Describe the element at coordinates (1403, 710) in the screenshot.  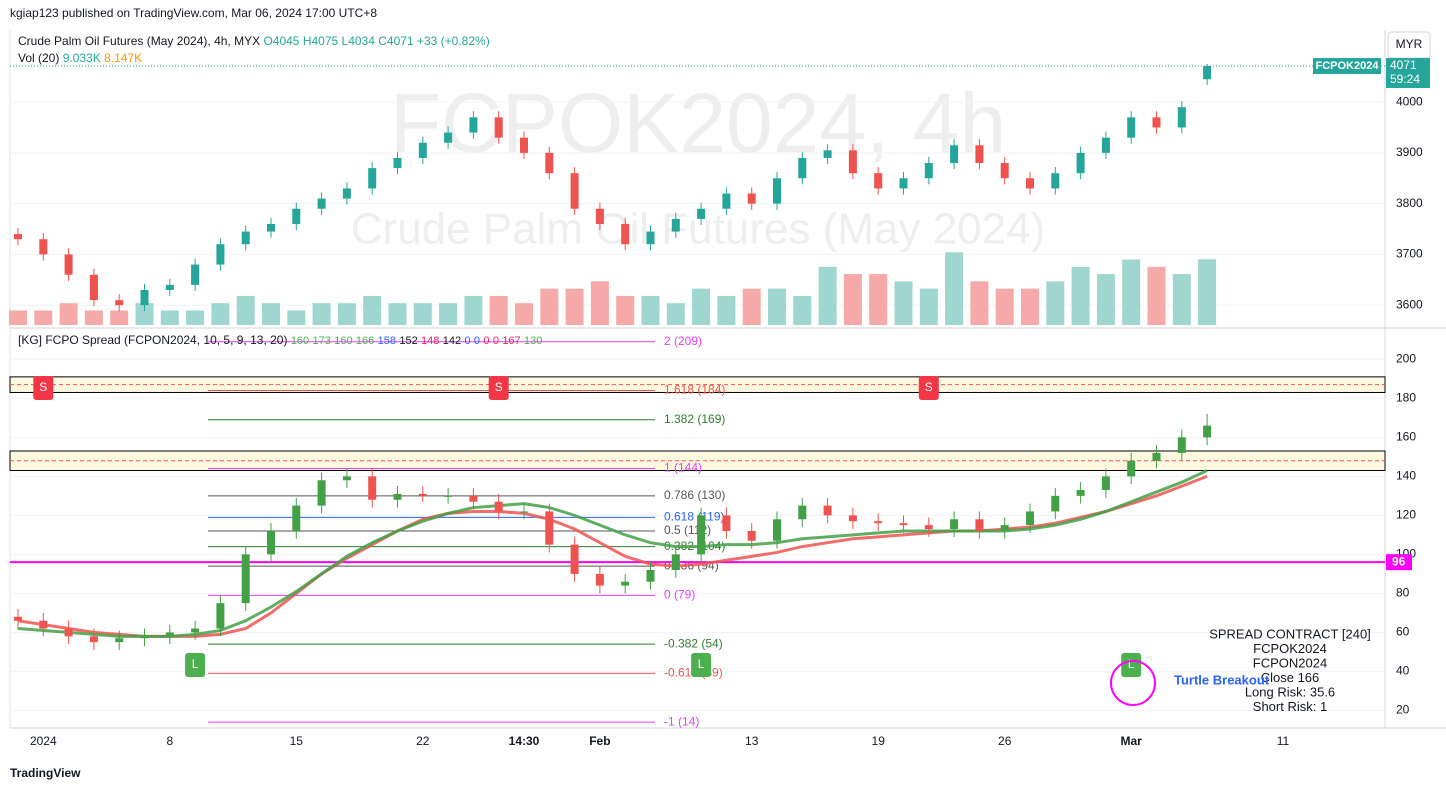
I see `y-tick-label: 20` at that location.